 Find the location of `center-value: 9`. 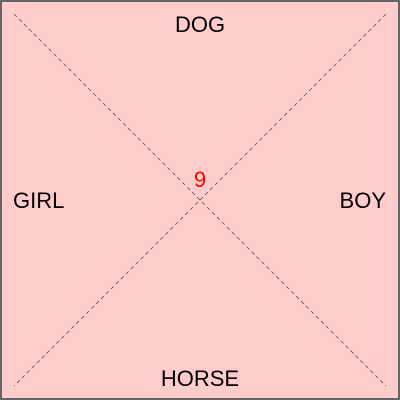

center-value: 9 is located at coordinates (200, 179).